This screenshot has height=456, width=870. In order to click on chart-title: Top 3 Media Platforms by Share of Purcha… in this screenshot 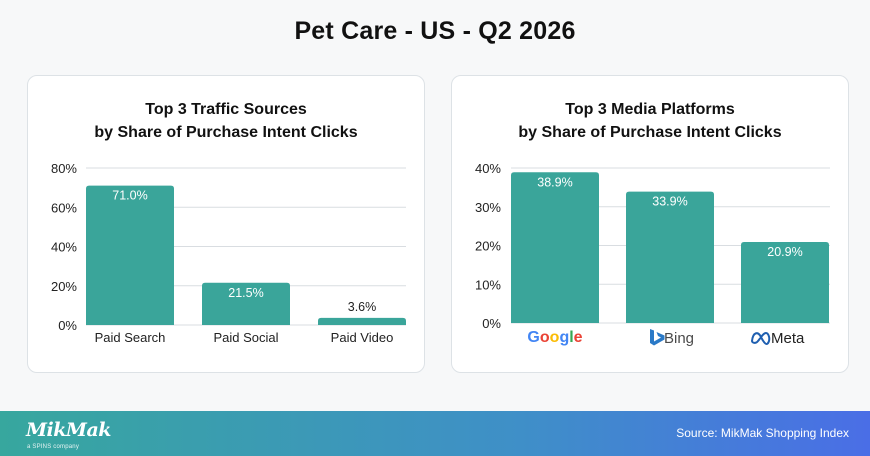, I will do `click(650, 121)`.